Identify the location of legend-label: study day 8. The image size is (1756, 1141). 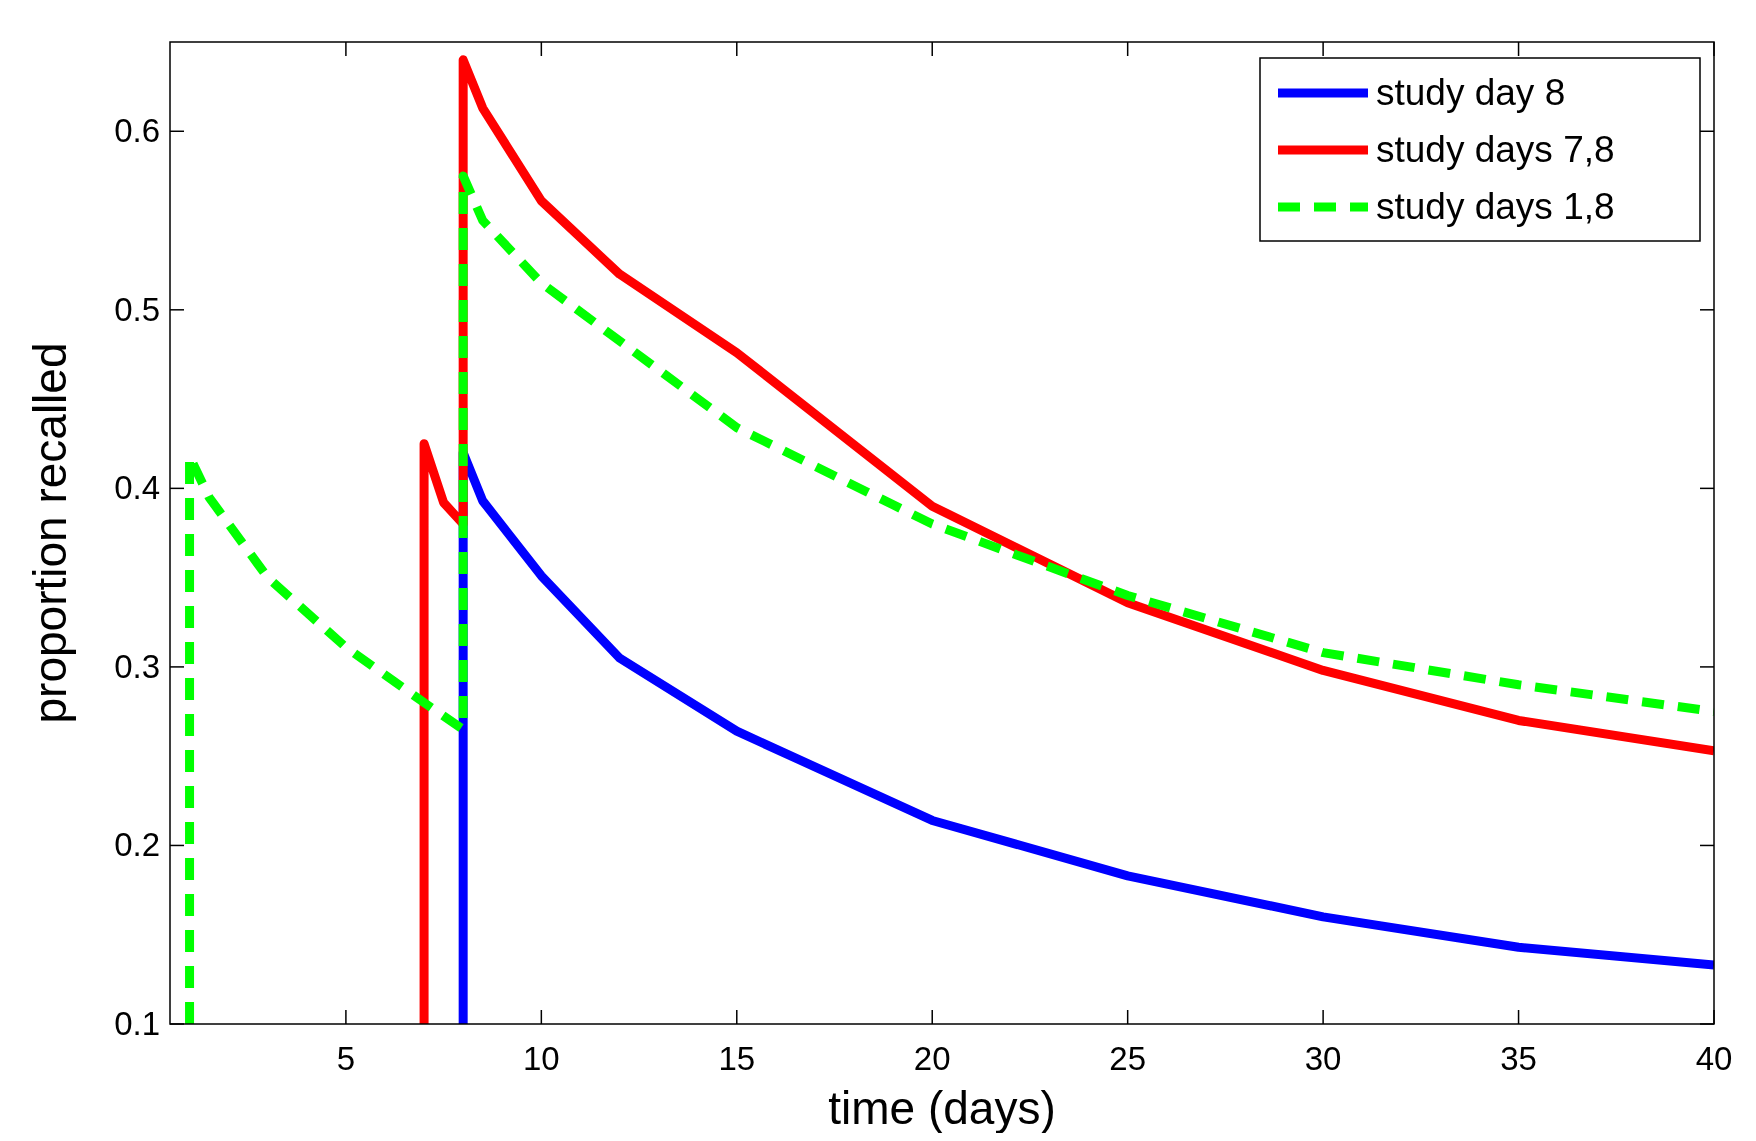
(1471, 92).